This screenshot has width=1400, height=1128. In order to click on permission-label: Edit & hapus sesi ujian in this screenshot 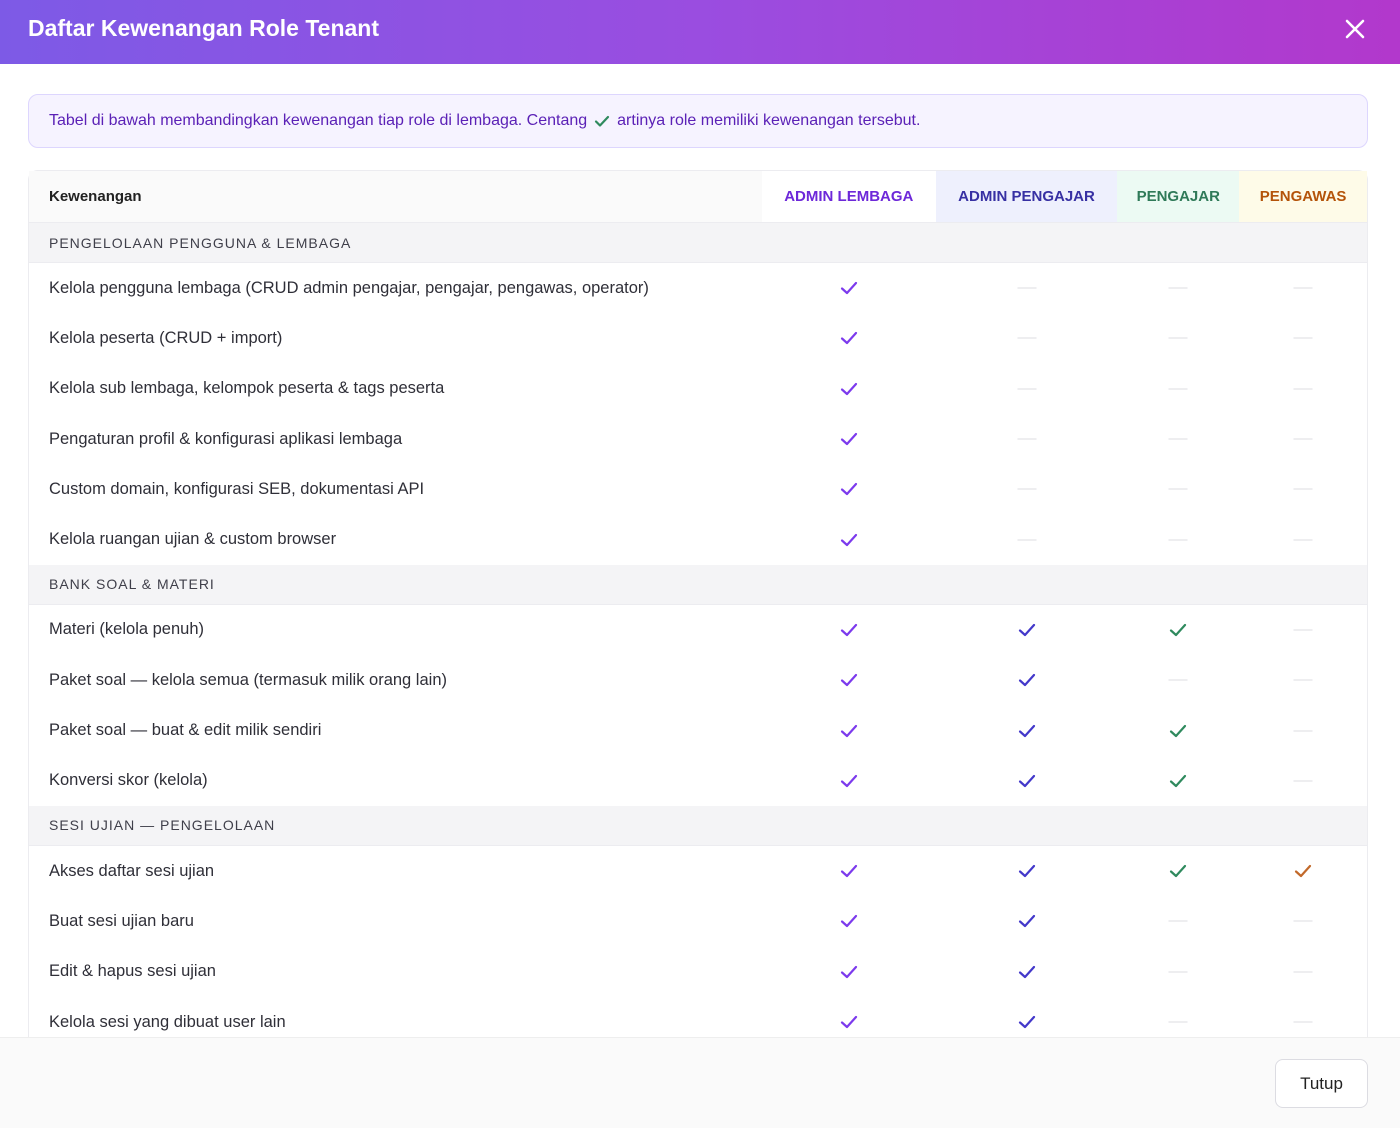, I will do `click(132, 971)`.